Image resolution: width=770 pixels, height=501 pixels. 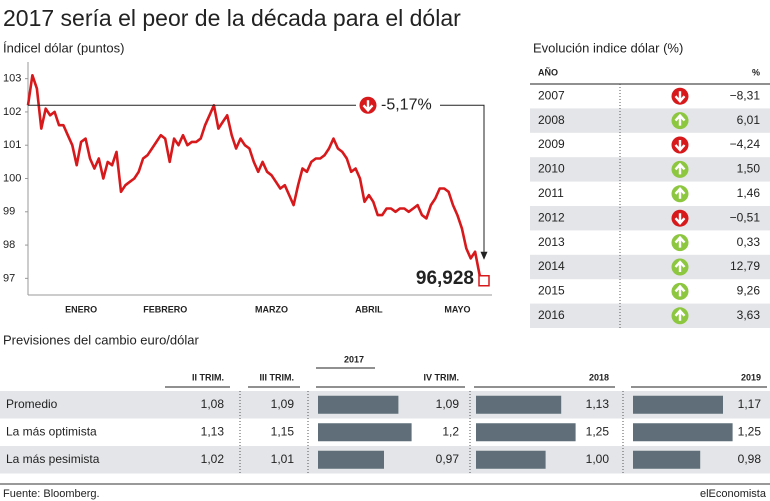 What do you see at coordinates (9, 245) in the screenshot?
I see `y-tick-label: 98` at bounding box center [9, 245].